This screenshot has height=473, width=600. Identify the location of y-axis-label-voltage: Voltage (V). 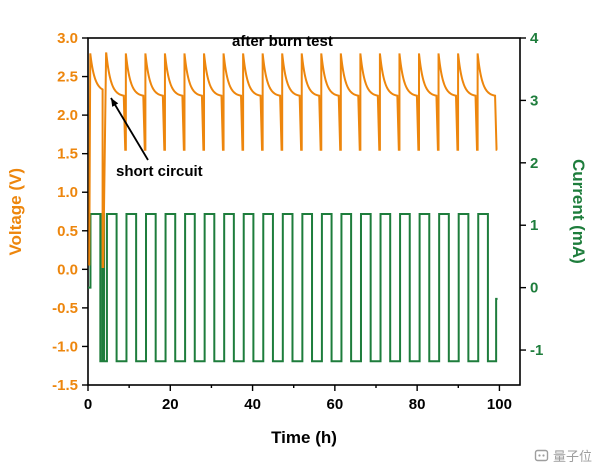
(16, 211).